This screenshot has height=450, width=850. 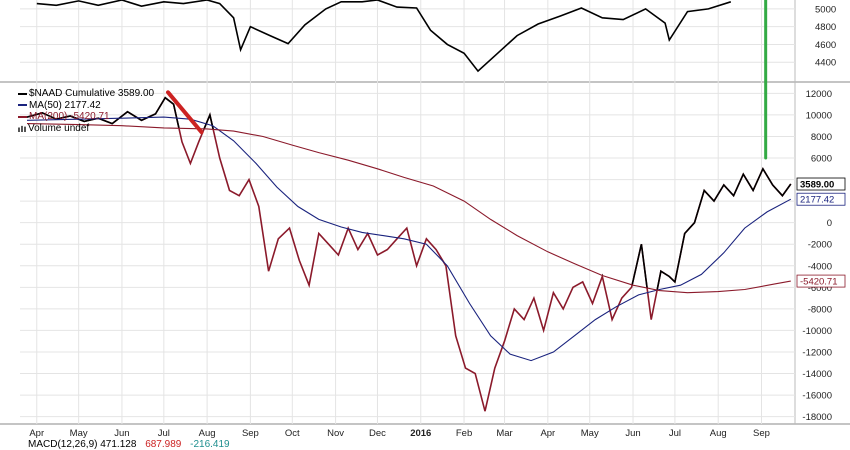 I want to click on legend-item-ma200: MA(200) -5420.71, so click(x=86, y=117).